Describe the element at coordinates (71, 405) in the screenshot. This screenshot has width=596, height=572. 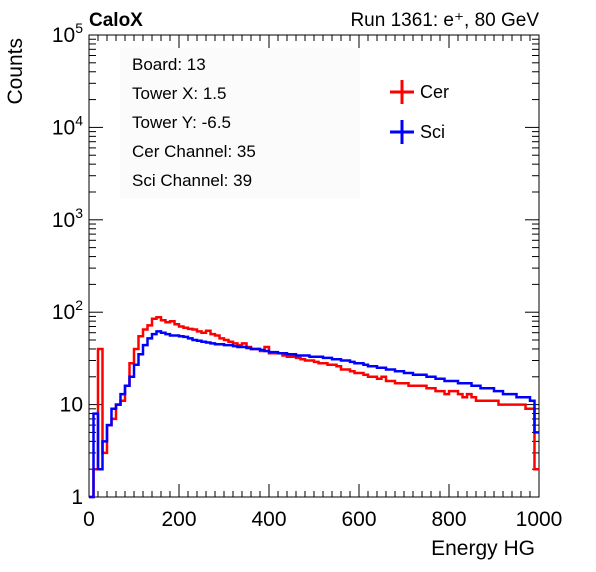
I see `y-tick-label: 10` at that location.